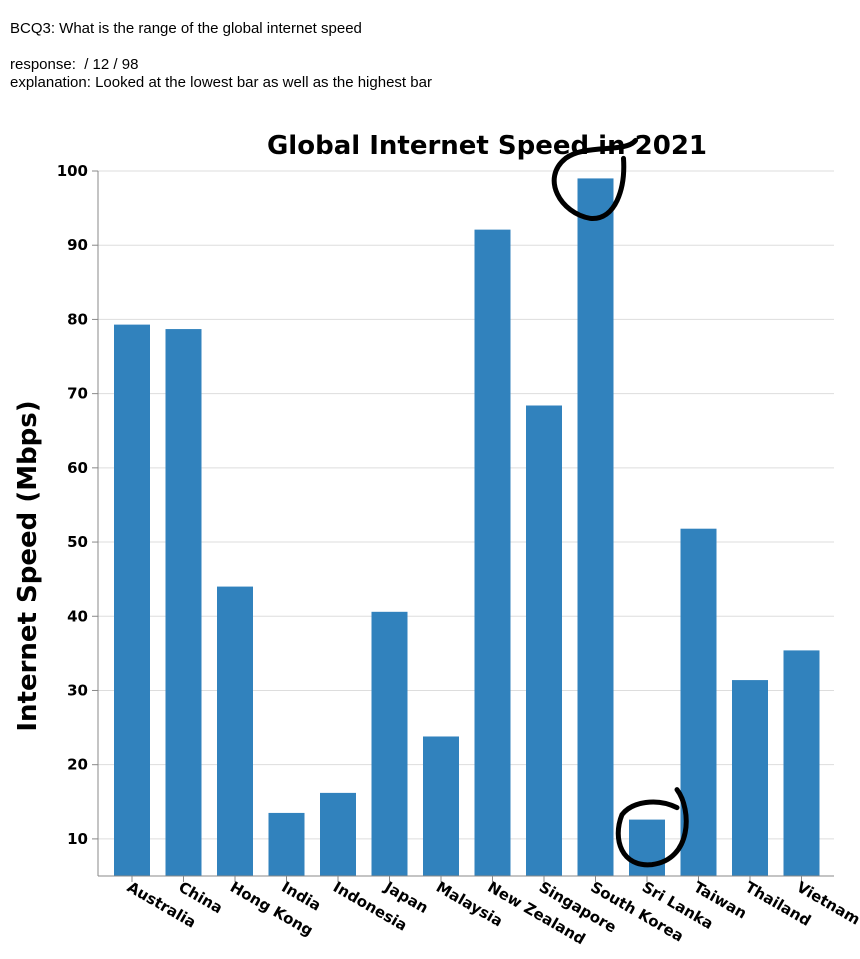 This screenshot has width=860, height=959. Describe the element at coordinates (77, 468) in the screenshot. I see `y-tick-label: 60` at that location.